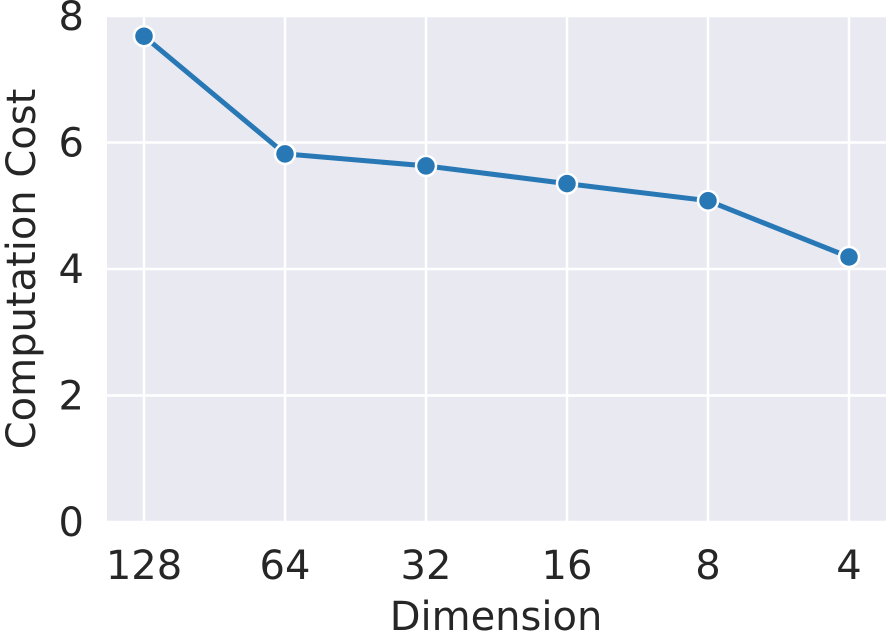 The image size is (888, 636). Describe the element at coordinates (22, 269) in the screenshot. I see `y-axis-title: Computation Cost` at that location.